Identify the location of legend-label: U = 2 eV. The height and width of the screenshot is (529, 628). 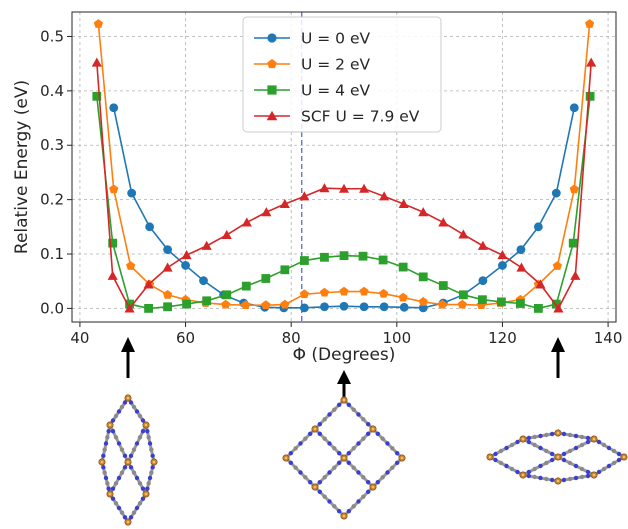
(336, 65).